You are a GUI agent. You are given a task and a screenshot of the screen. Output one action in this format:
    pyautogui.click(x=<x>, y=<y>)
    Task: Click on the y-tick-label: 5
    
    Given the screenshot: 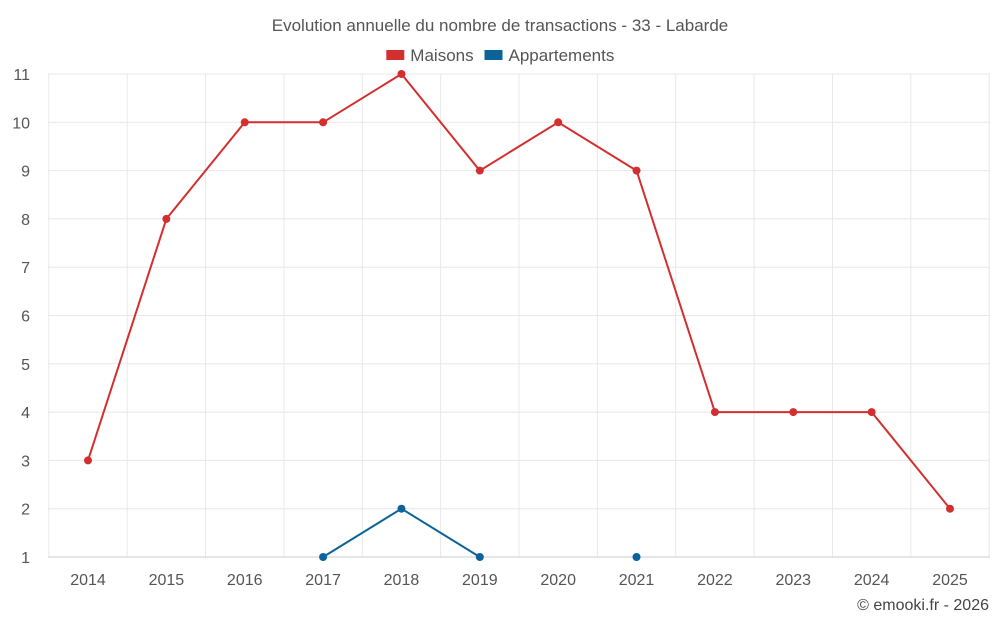 What is the action you would take?
    pyautogui.click(x=25, y=365)
    